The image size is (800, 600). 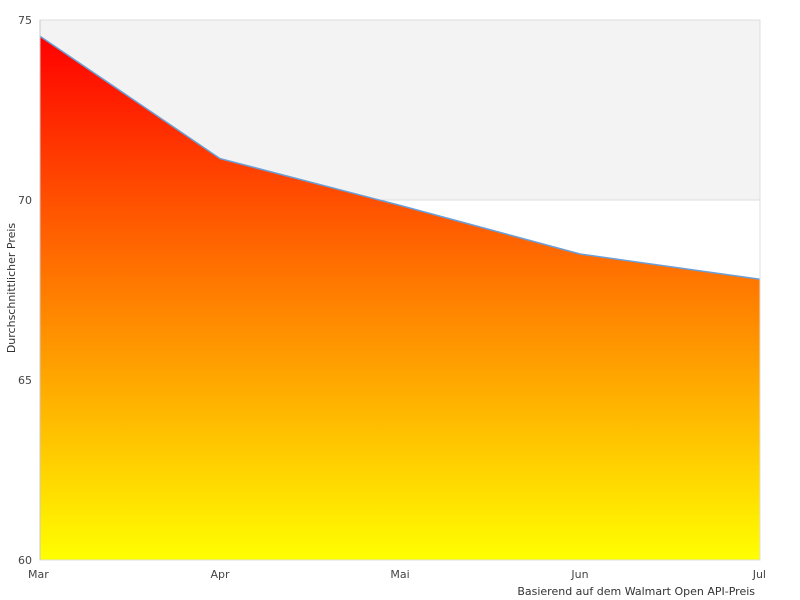 What do you see at coordinates (25, 290) in the screenshot?
I see `y-axis-ticks: 60 65 70 75` at bounding box center [25, 290].